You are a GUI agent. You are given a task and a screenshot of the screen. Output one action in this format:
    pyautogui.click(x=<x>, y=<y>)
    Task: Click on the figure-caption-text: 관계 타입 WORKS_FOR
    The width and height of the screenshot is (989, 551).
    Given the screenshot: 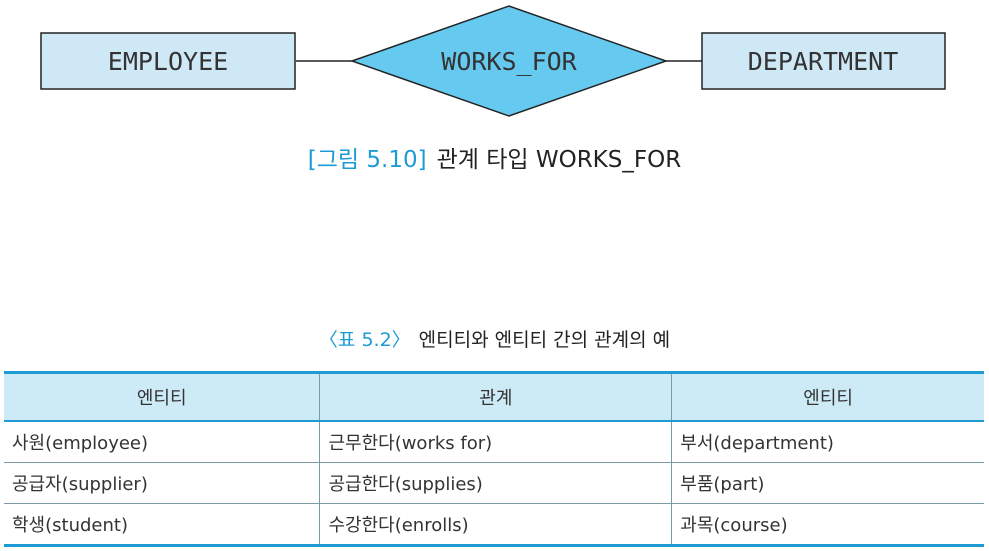 What is the action you would take?
    pyautogui.click(x=559, y=160)
    